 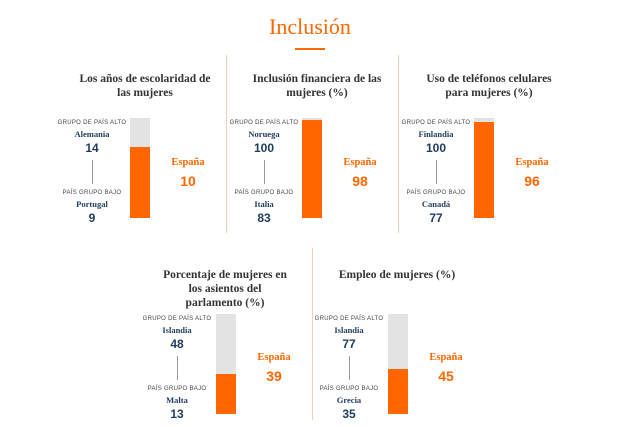 What do you see at coordinates (532, 181) in the screenshot?
I see `spain-value: 96` at bounding box center [532, 181].